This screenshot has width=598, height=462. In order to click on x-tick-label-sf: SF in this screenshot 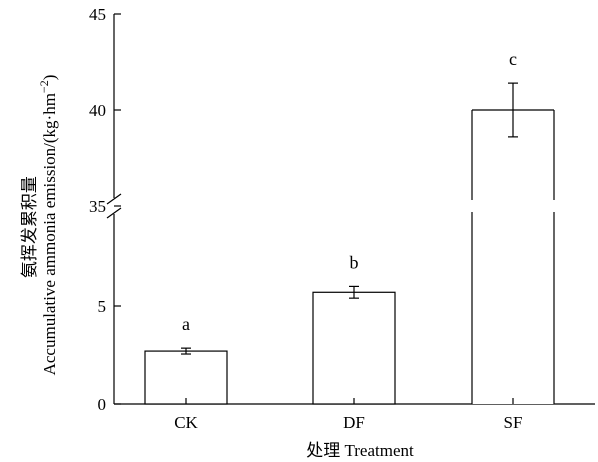, I will do `click(513, 422)`.